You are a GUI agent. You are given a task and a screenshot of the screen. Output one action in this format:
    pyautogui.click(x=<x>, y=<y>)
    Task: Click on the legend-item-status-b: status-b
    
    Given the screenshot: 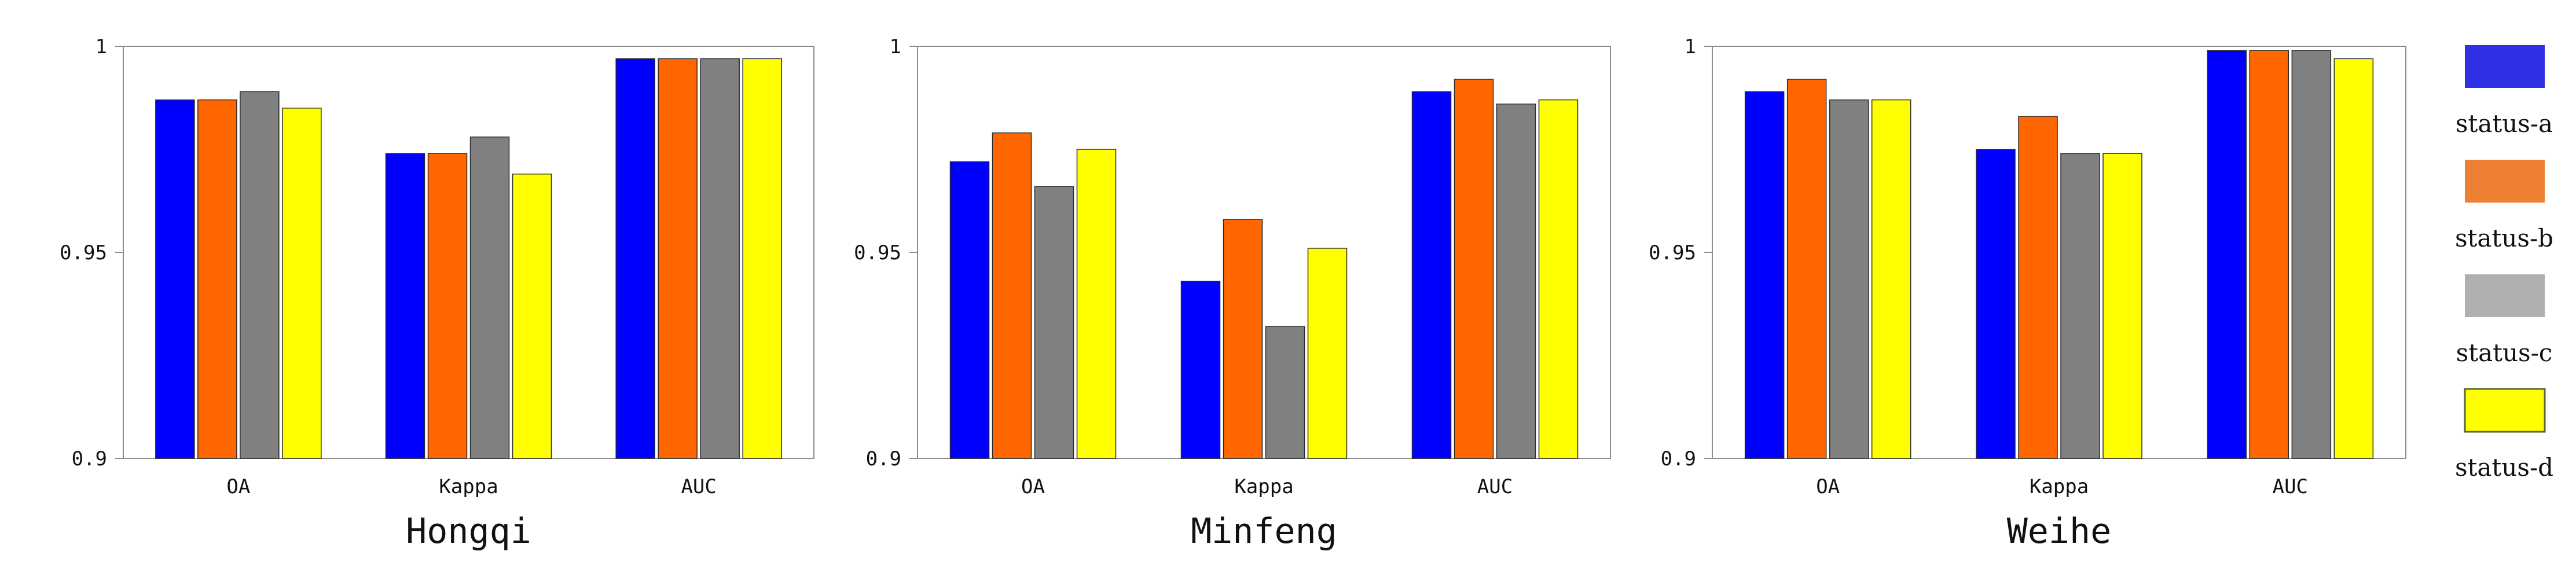 What is the action you would take?
    pyautogui.click(x=2504, y=206)
    